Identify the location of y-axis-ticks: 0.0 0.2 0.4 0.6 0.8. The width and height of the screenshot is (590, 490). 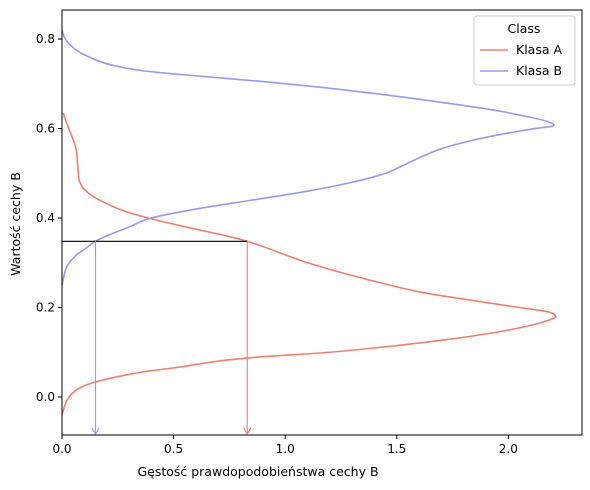
(49, 218).